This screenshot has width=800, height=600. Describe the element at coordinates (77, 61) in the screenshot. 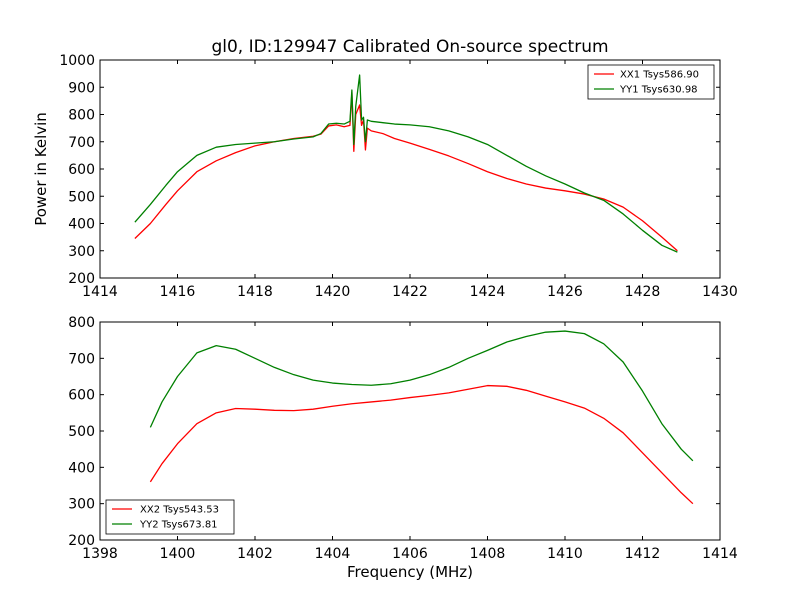

I see `top-y-tick-label: 1000` at that location.